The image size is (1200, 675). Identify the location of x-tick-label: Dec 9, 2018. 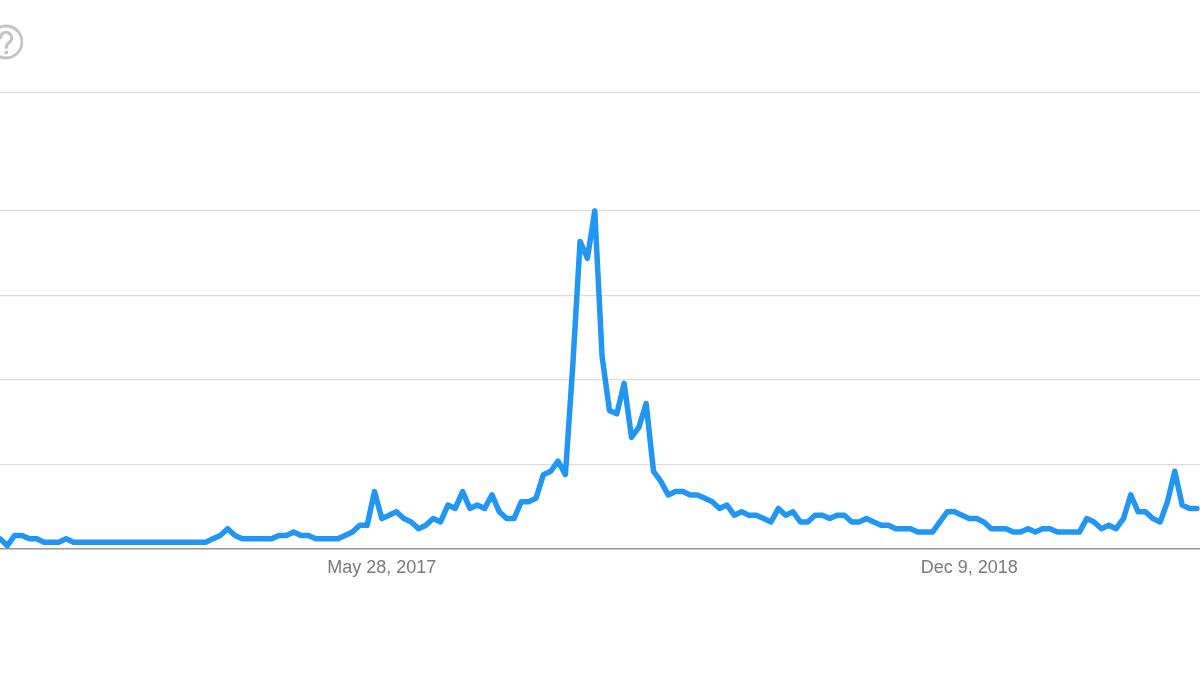
(969, 566).